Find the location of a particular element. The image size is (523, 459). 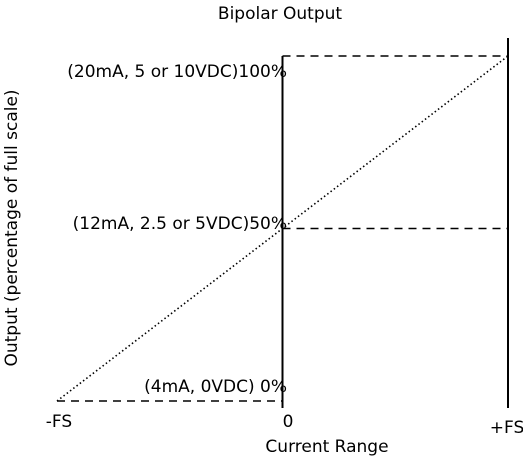

y-annotation-100: (20mA, 5 or 10VDC)100% is located at coordinates (177, 72).